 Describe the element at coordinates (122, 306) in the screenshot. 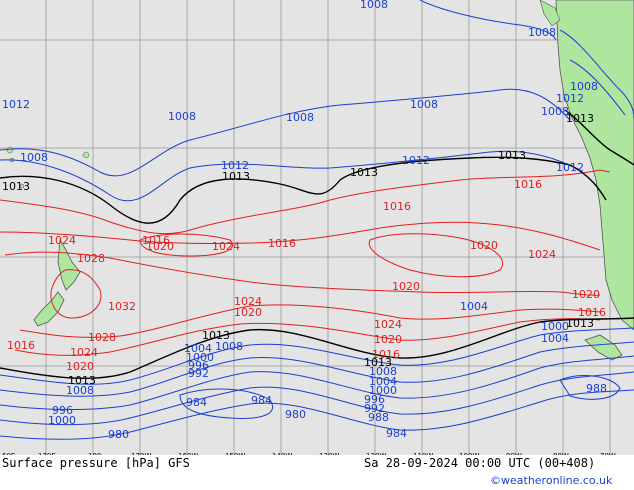

I see `isobar-label: 1032` at that location.